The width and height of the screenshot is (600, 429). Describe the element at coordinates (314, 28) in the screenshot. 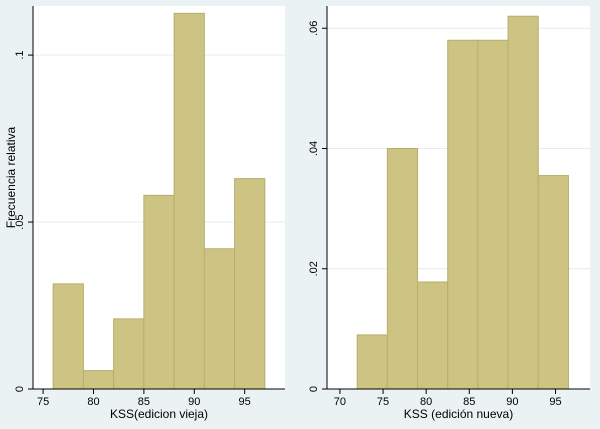

I see `y-tick-label: .06` at that location.